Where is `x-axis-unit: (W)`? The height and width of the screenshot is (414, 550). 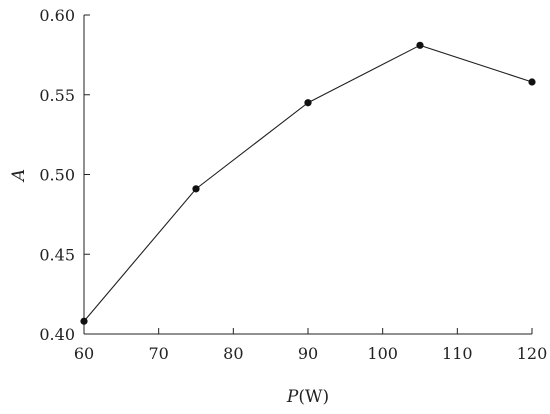 x-axis-unit: (W) is located at coordinates (313, 397).